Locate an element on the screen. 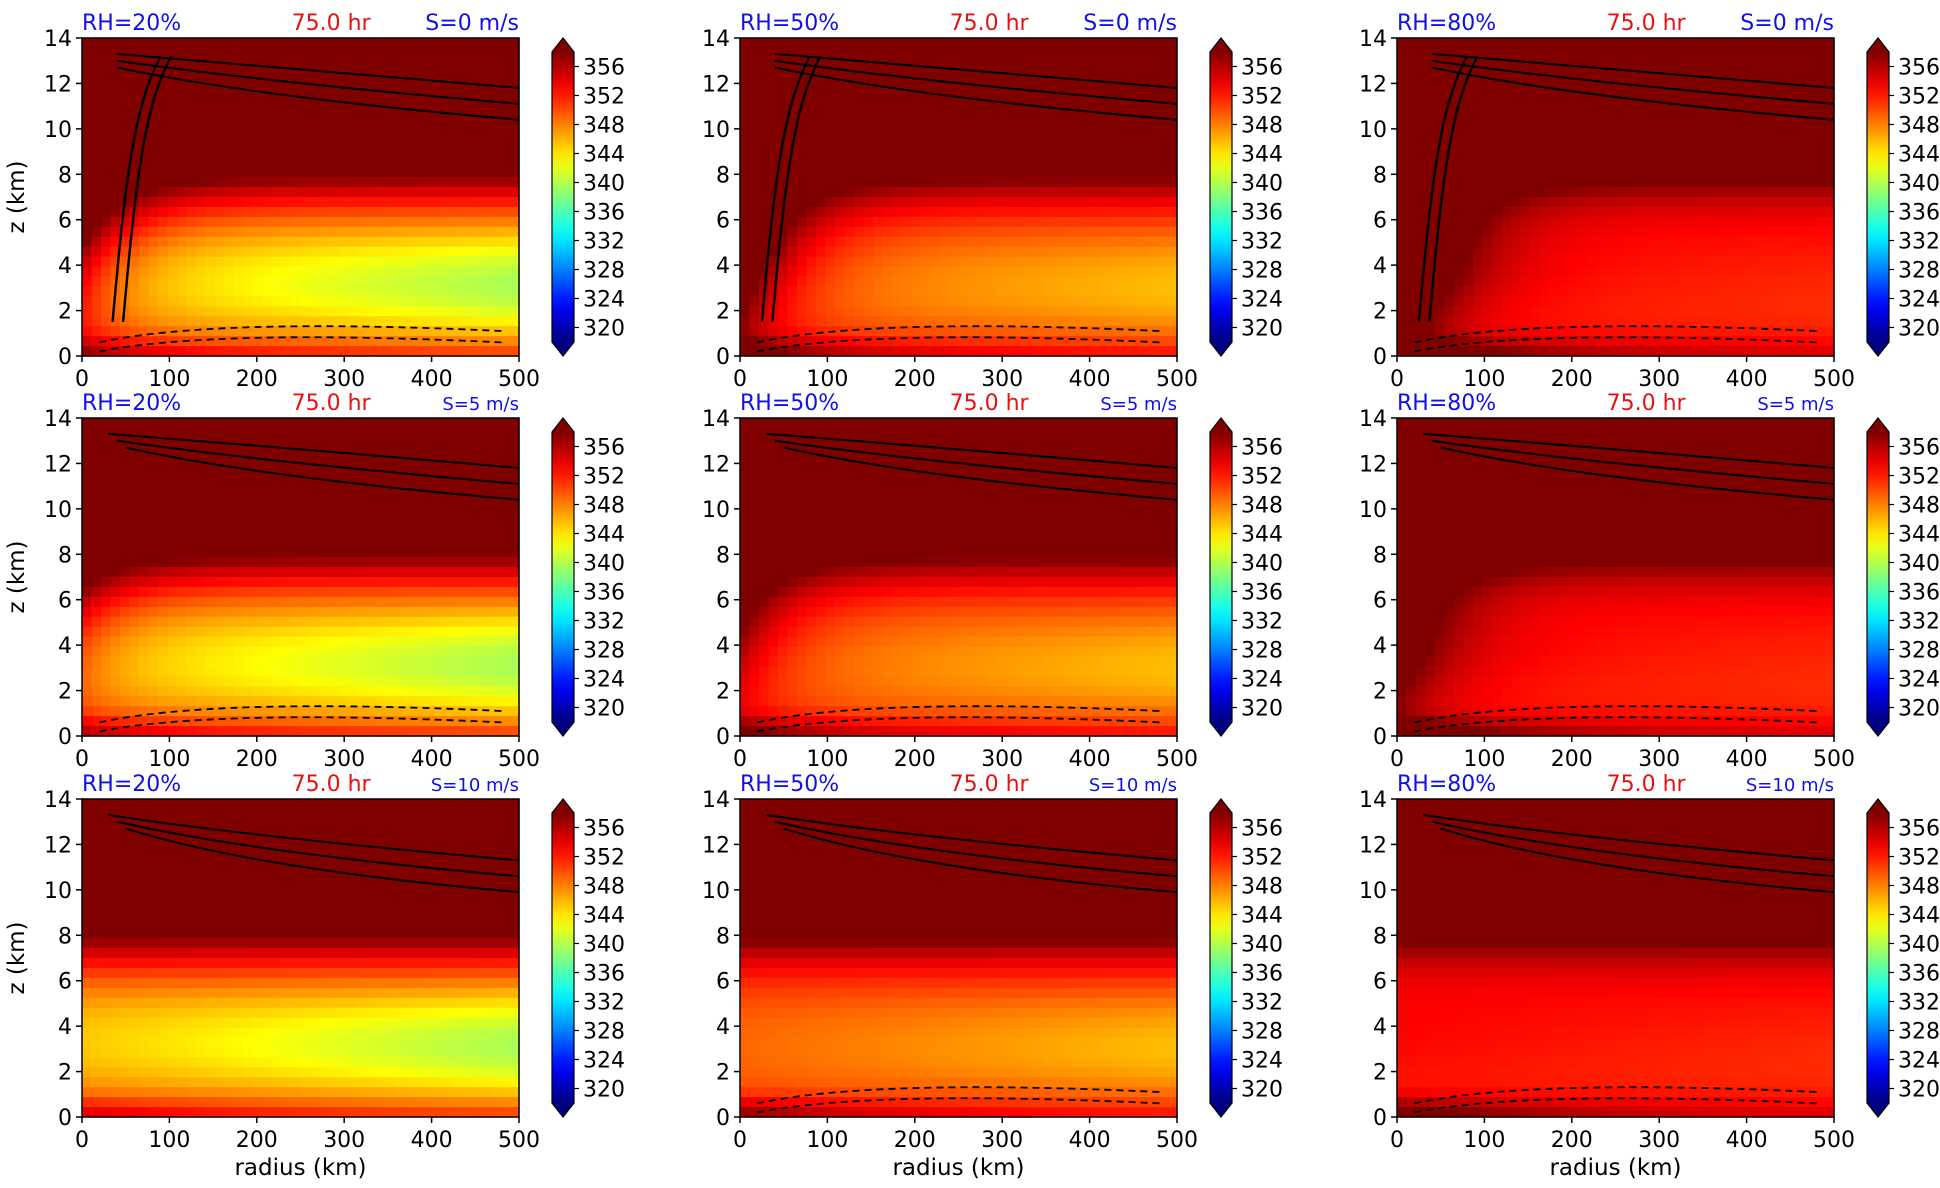  panel-shear-label: S=0 m/s is located at coordinates (472, 23).